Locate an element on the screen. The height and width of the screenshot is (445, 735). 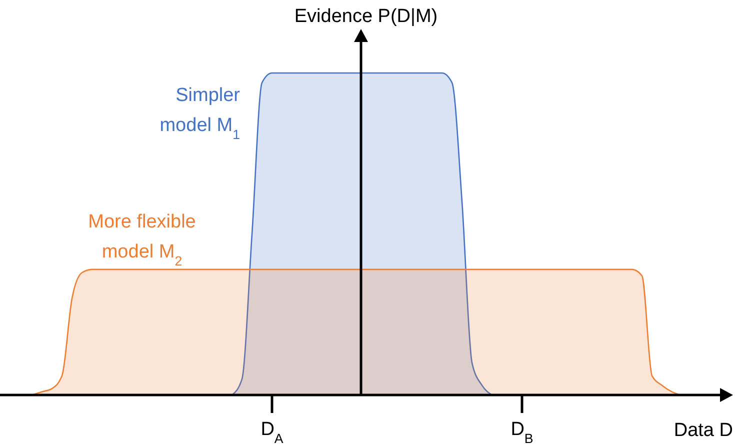
x-tick-label: D$_{A}$ is located at coordinates (272, 432).